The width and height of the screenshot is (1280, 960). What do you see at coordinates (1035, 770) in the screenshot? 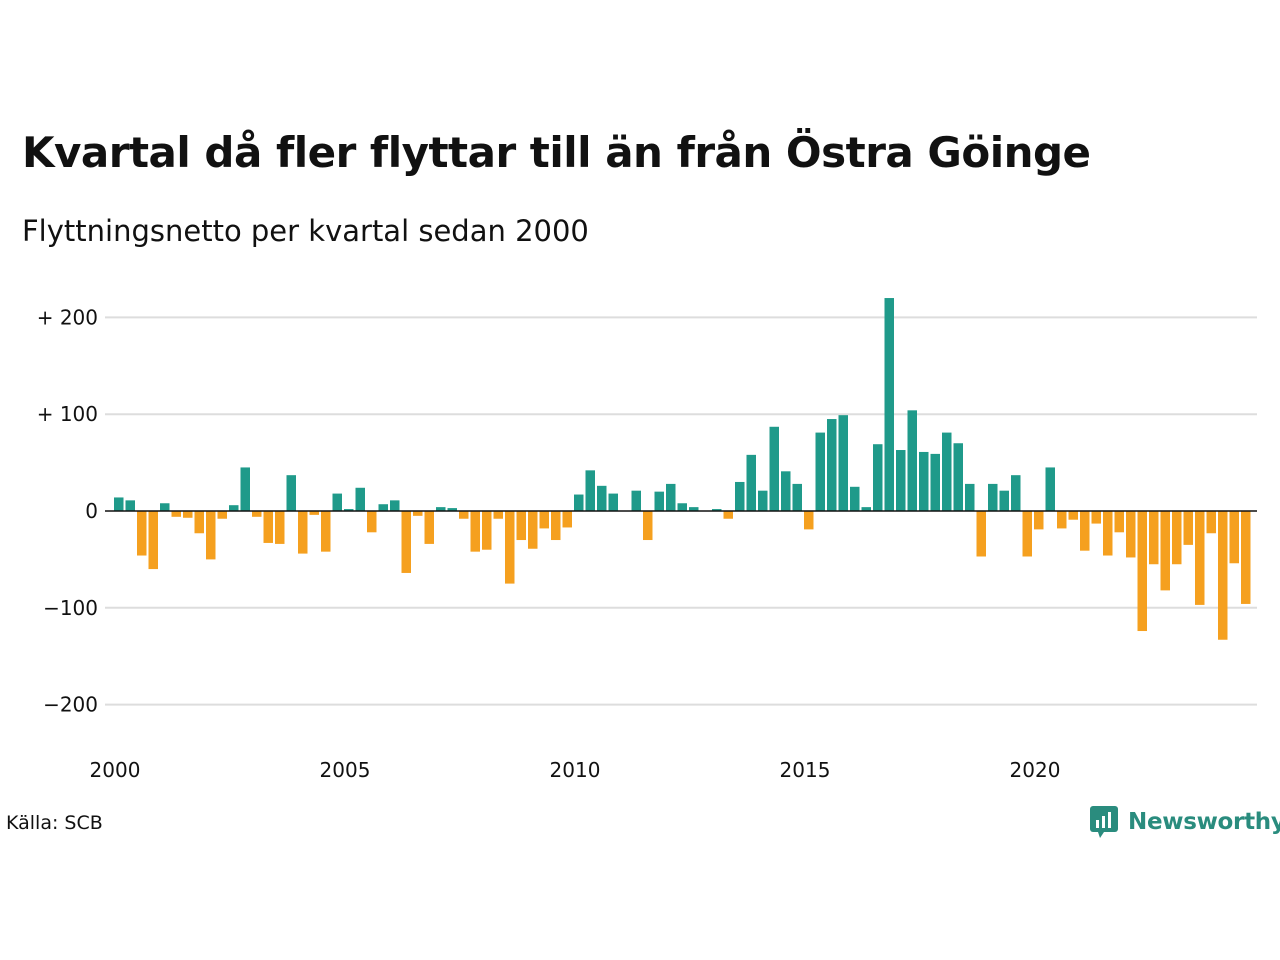
I see `x-tick-label: 2020` at bounding box center [1035, 770].